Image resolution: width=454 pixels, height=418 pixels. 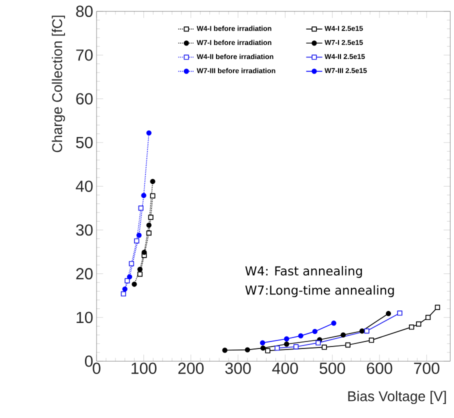 I want to click on x-tick-label: 100, so click(x=144, y=368).